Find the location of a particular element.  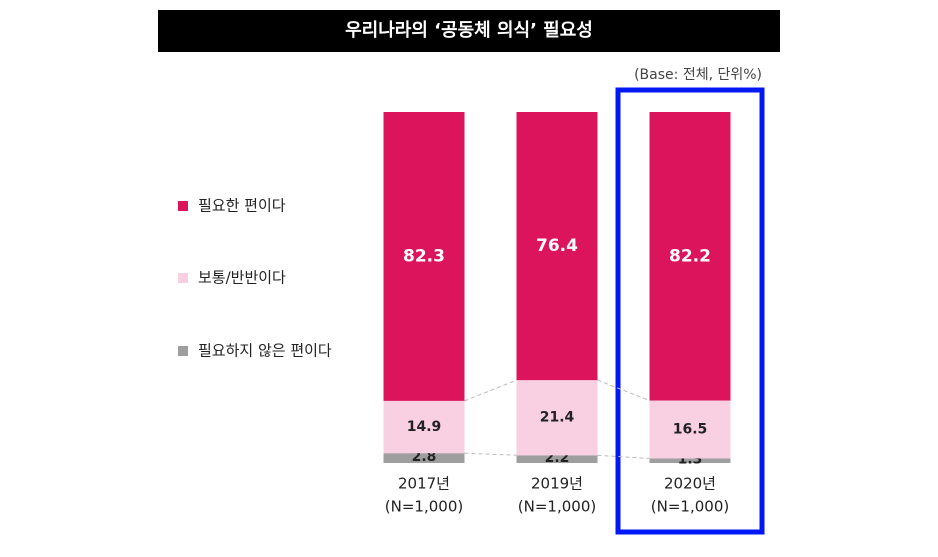

value-label: 21.4 is located at coordinates (557, 418).